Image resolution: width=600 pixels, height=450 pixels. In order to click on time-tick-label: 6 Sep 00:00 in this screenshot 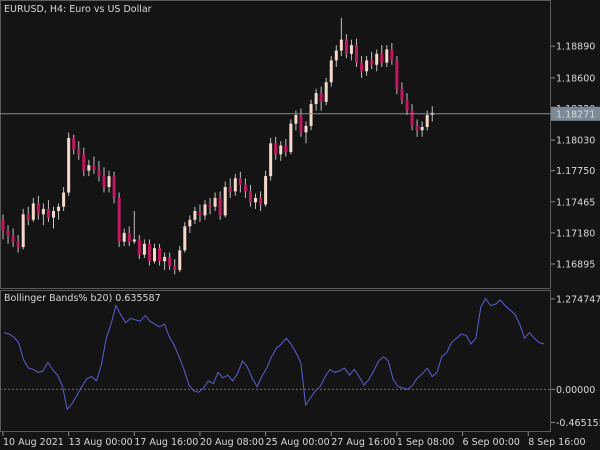, I will do `click(491, 442)`.